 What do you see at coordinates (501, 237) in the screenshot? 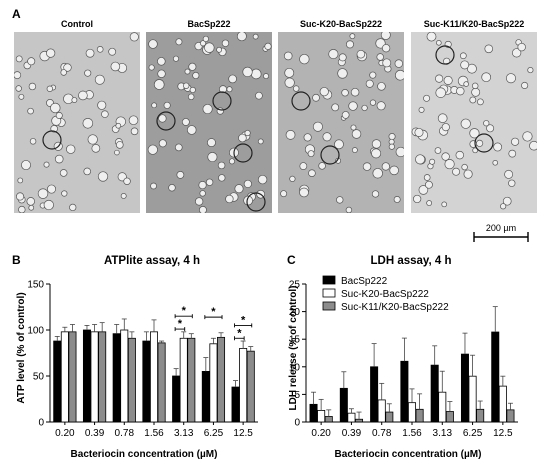
I see `scale-bar` at bounding box center [501, 237].